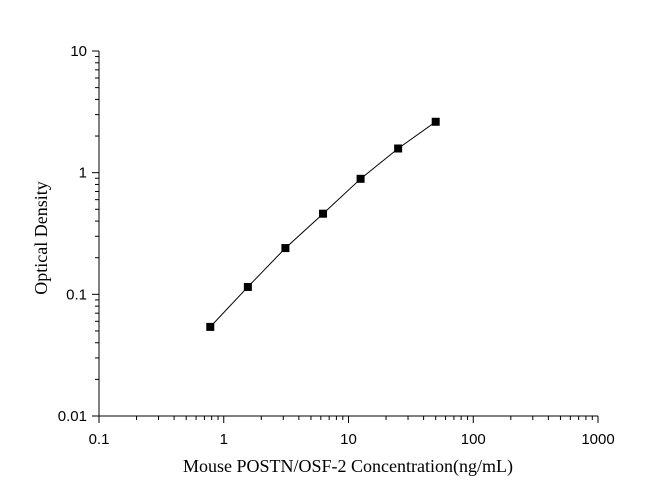  What do you see at coordinates (348, 439) in the screenshot?
I see `x-tick-label: 10` at bounding box center [348, 439].